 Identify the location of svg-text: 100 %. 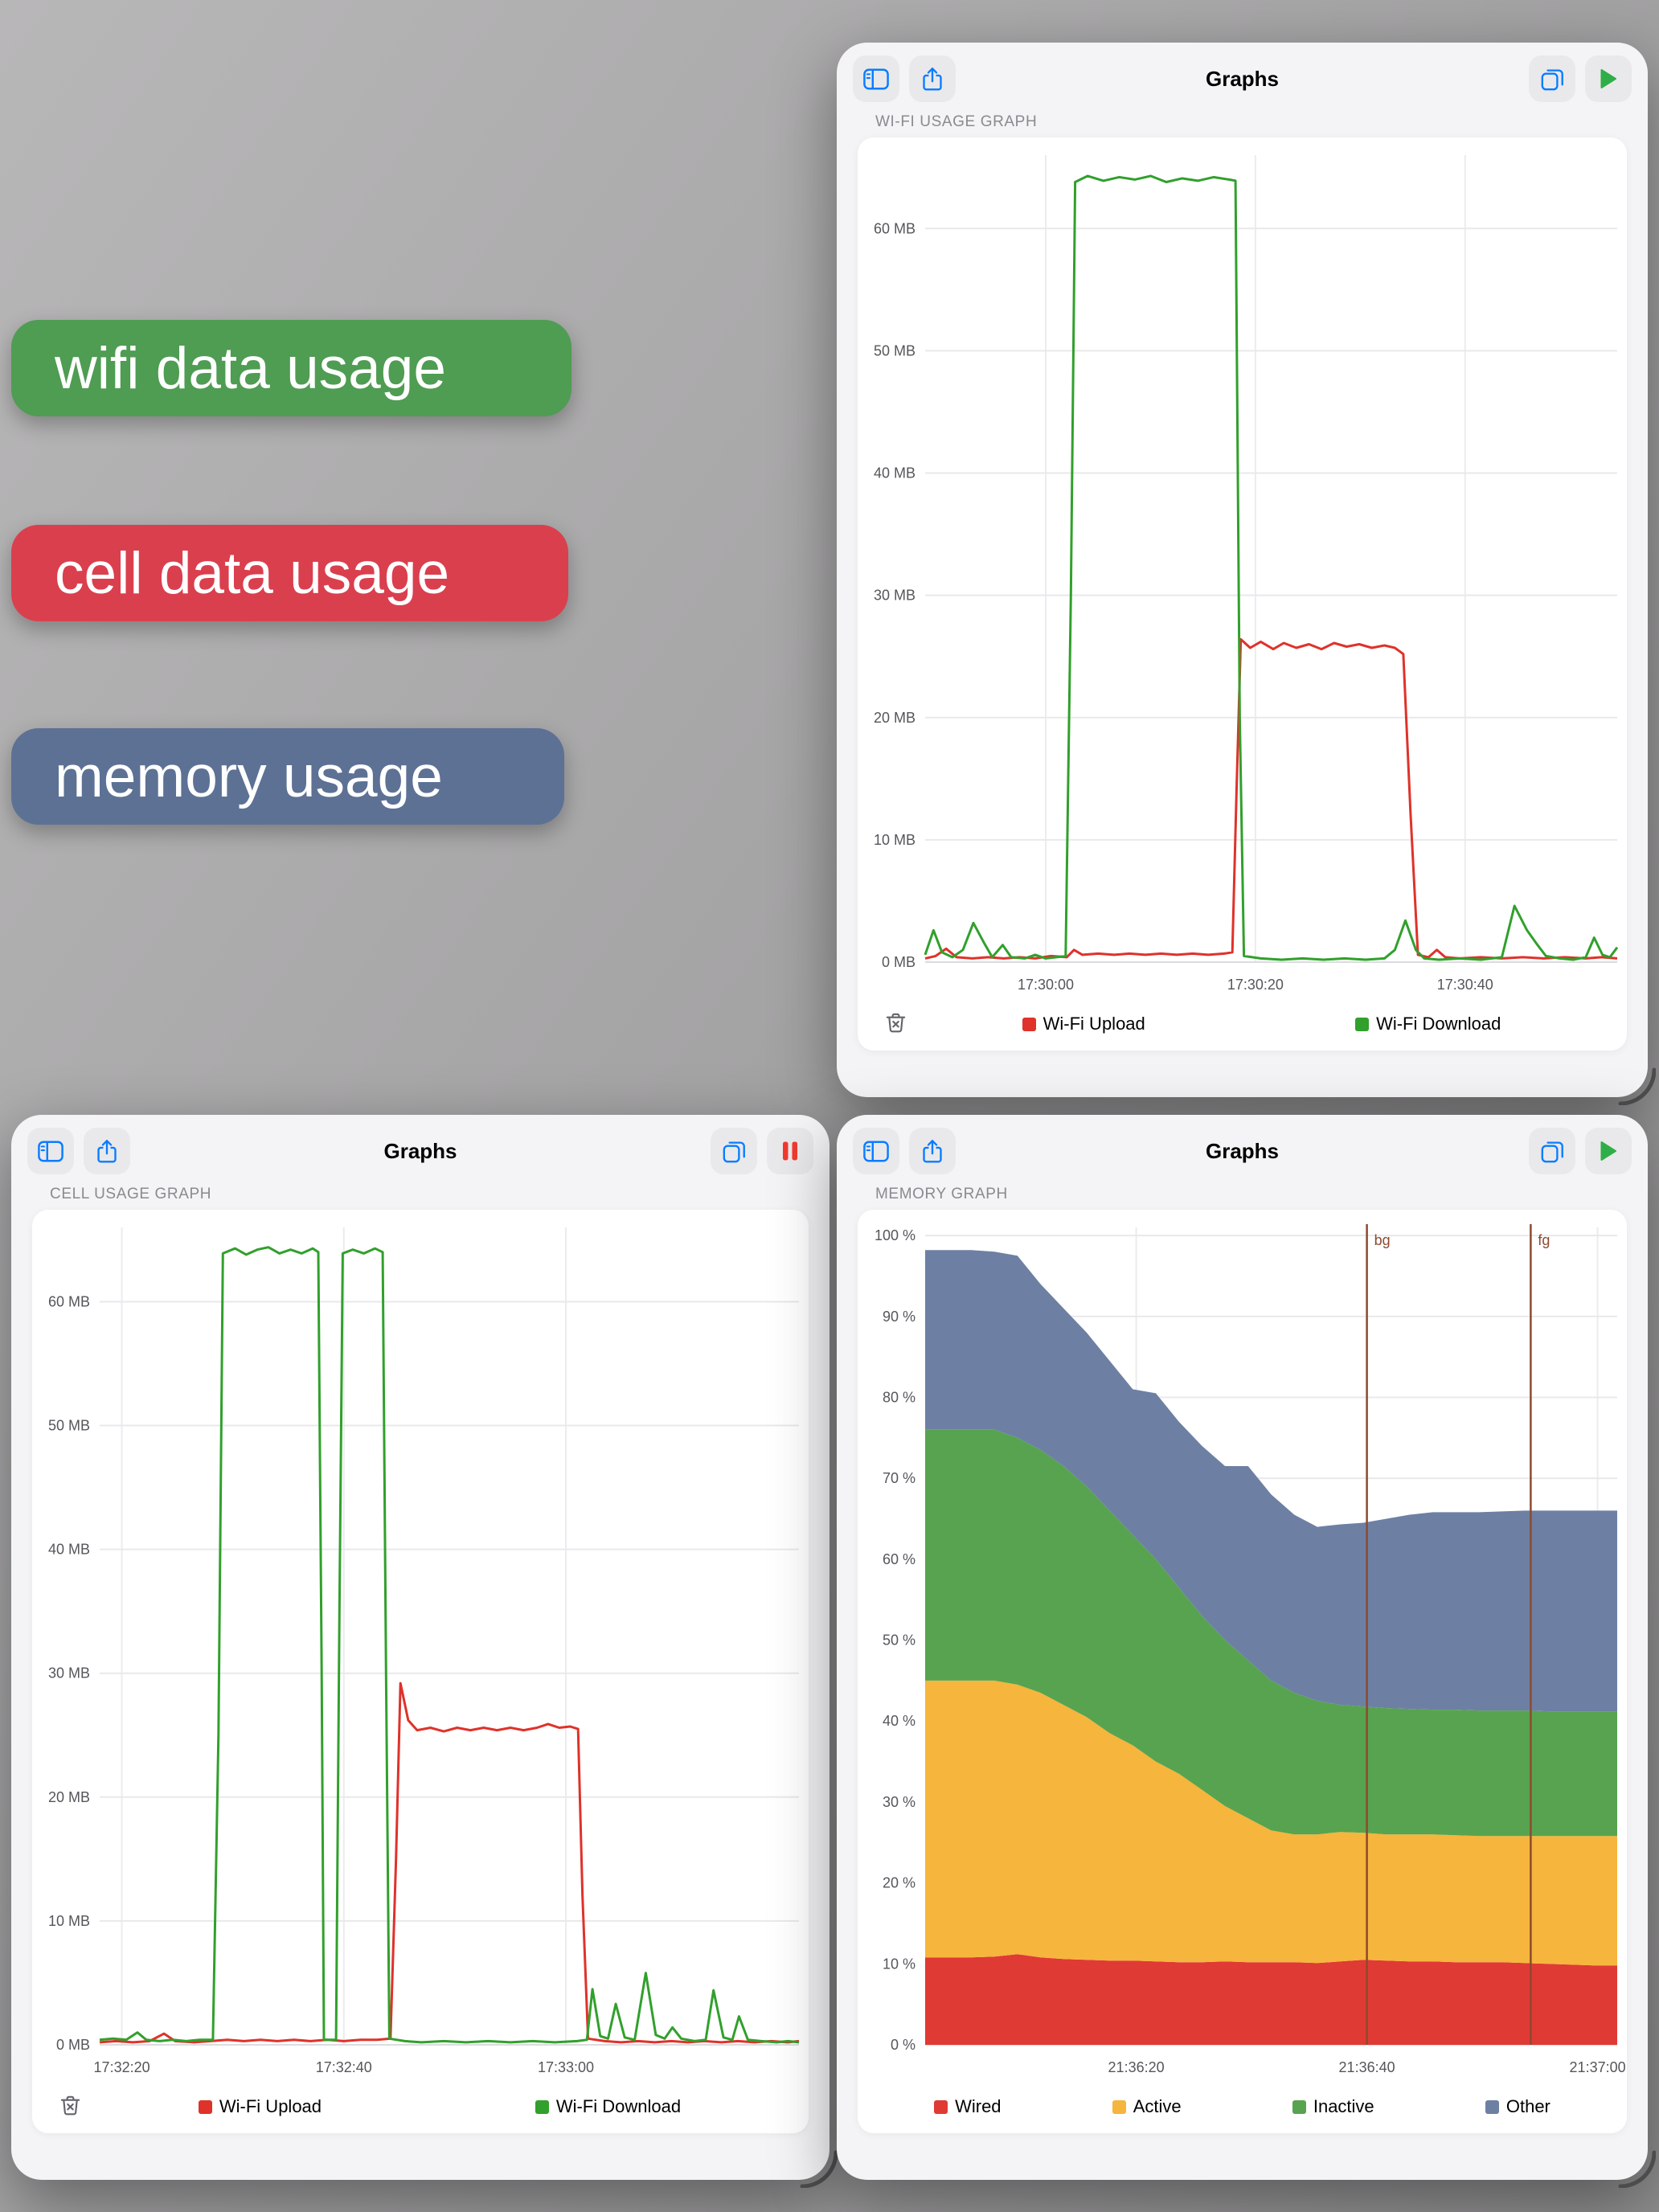
(895, 1235).